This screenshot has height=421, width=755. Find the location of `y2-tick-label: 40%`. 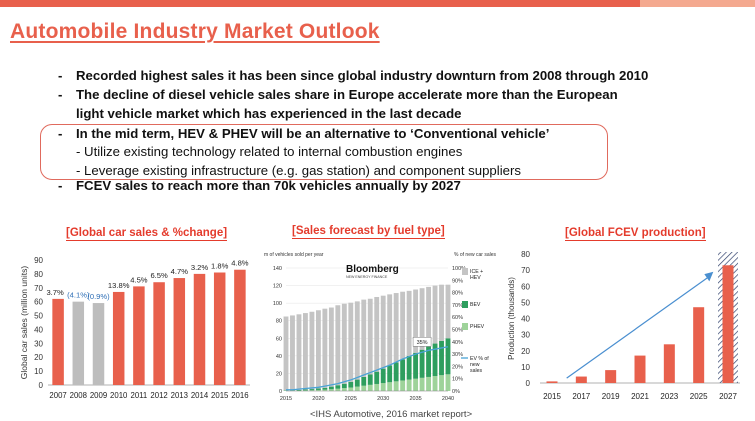

y2-tick-label: 40% is located at coordinates (457, 343).